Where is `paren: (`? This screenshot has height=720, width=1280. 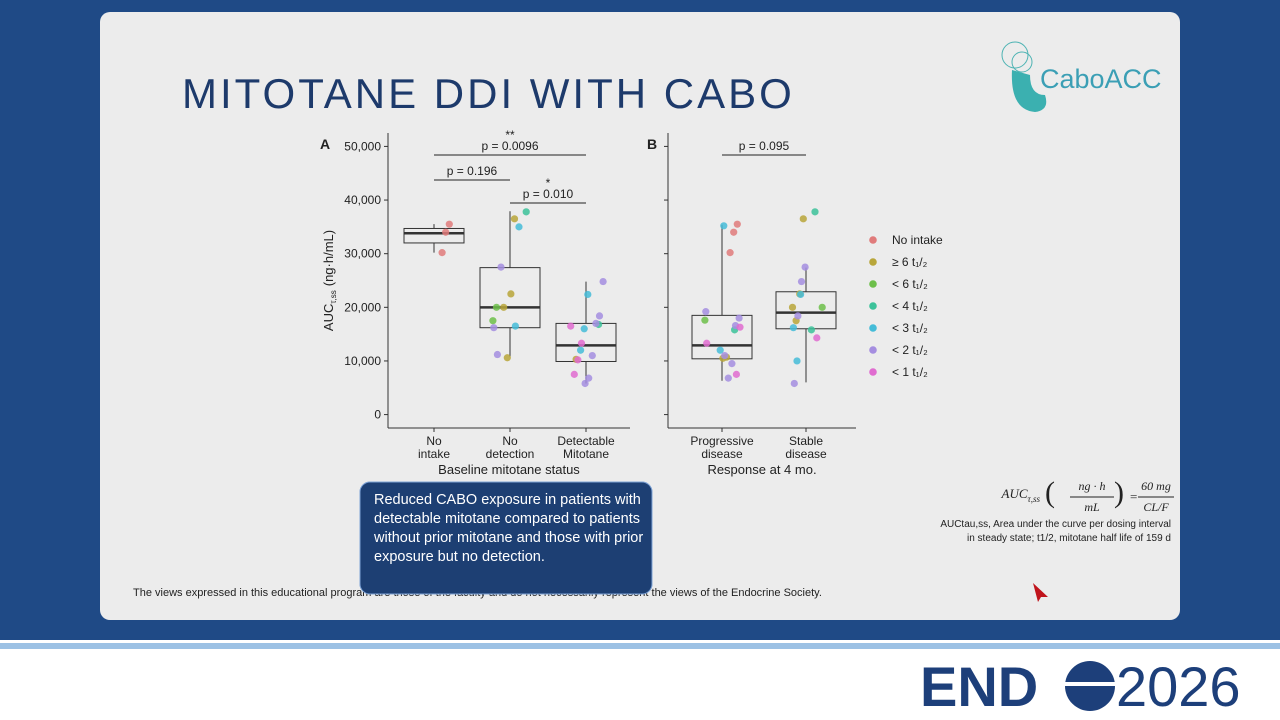
paren: ( is located at coordinates (1050, 492).